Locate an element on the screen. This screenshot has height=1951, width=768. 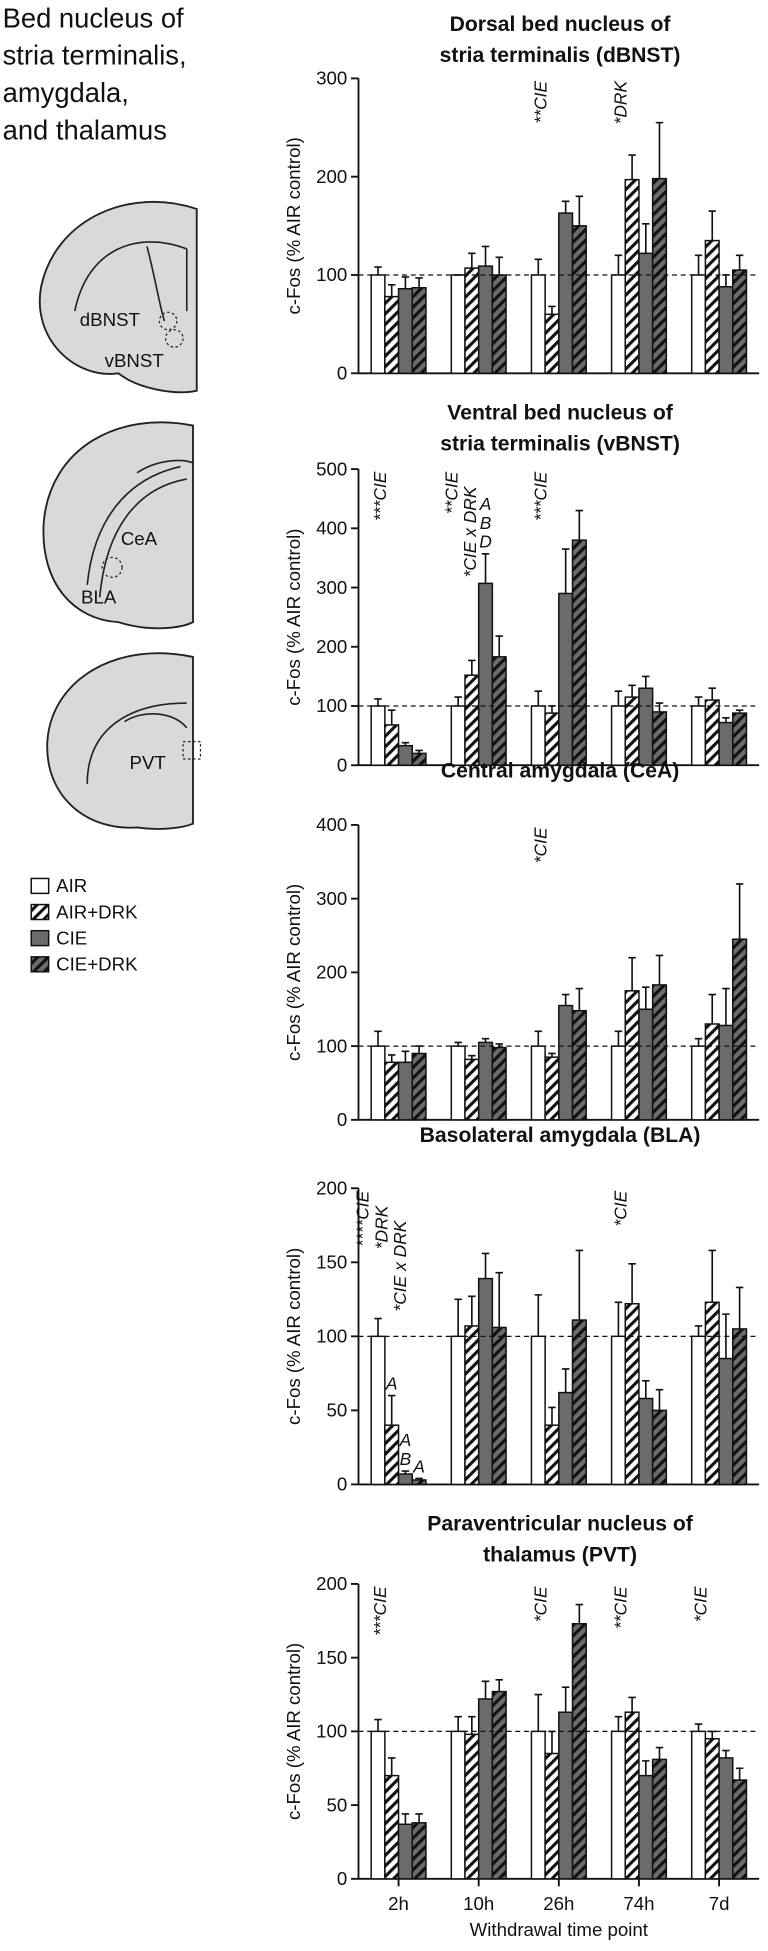
group-note: **CIE is located at coordinates (621, 1607).